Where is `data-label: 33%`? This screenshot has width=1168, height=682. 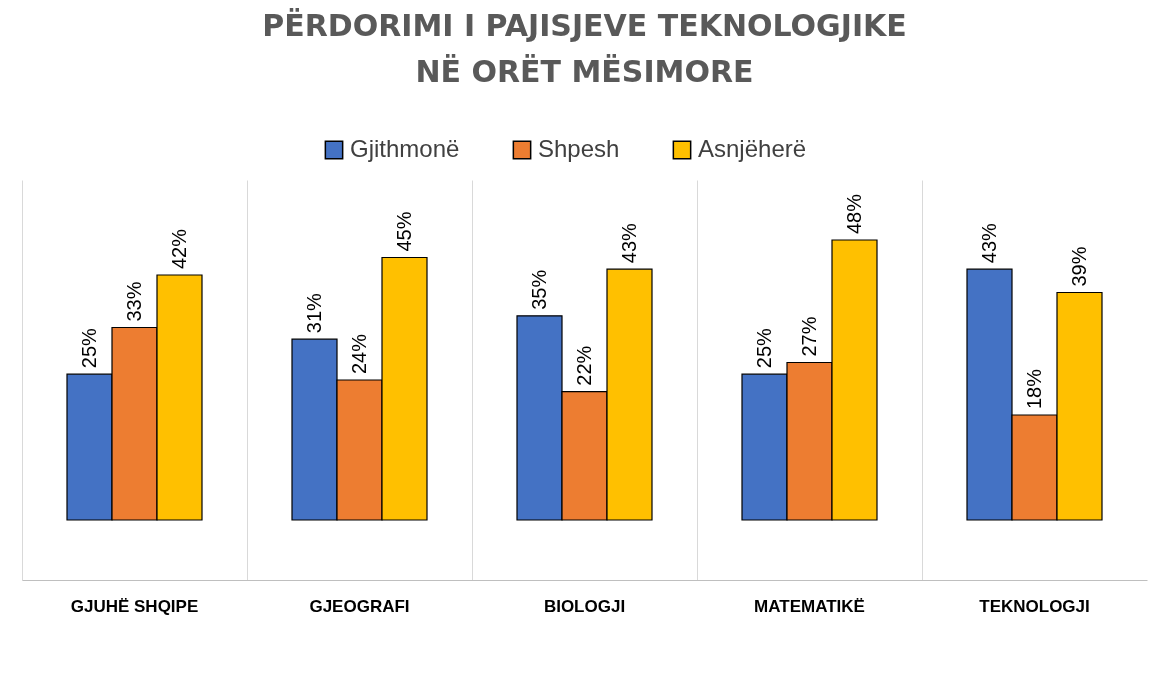 data-label: 33% is located at coordinates (133, 301).